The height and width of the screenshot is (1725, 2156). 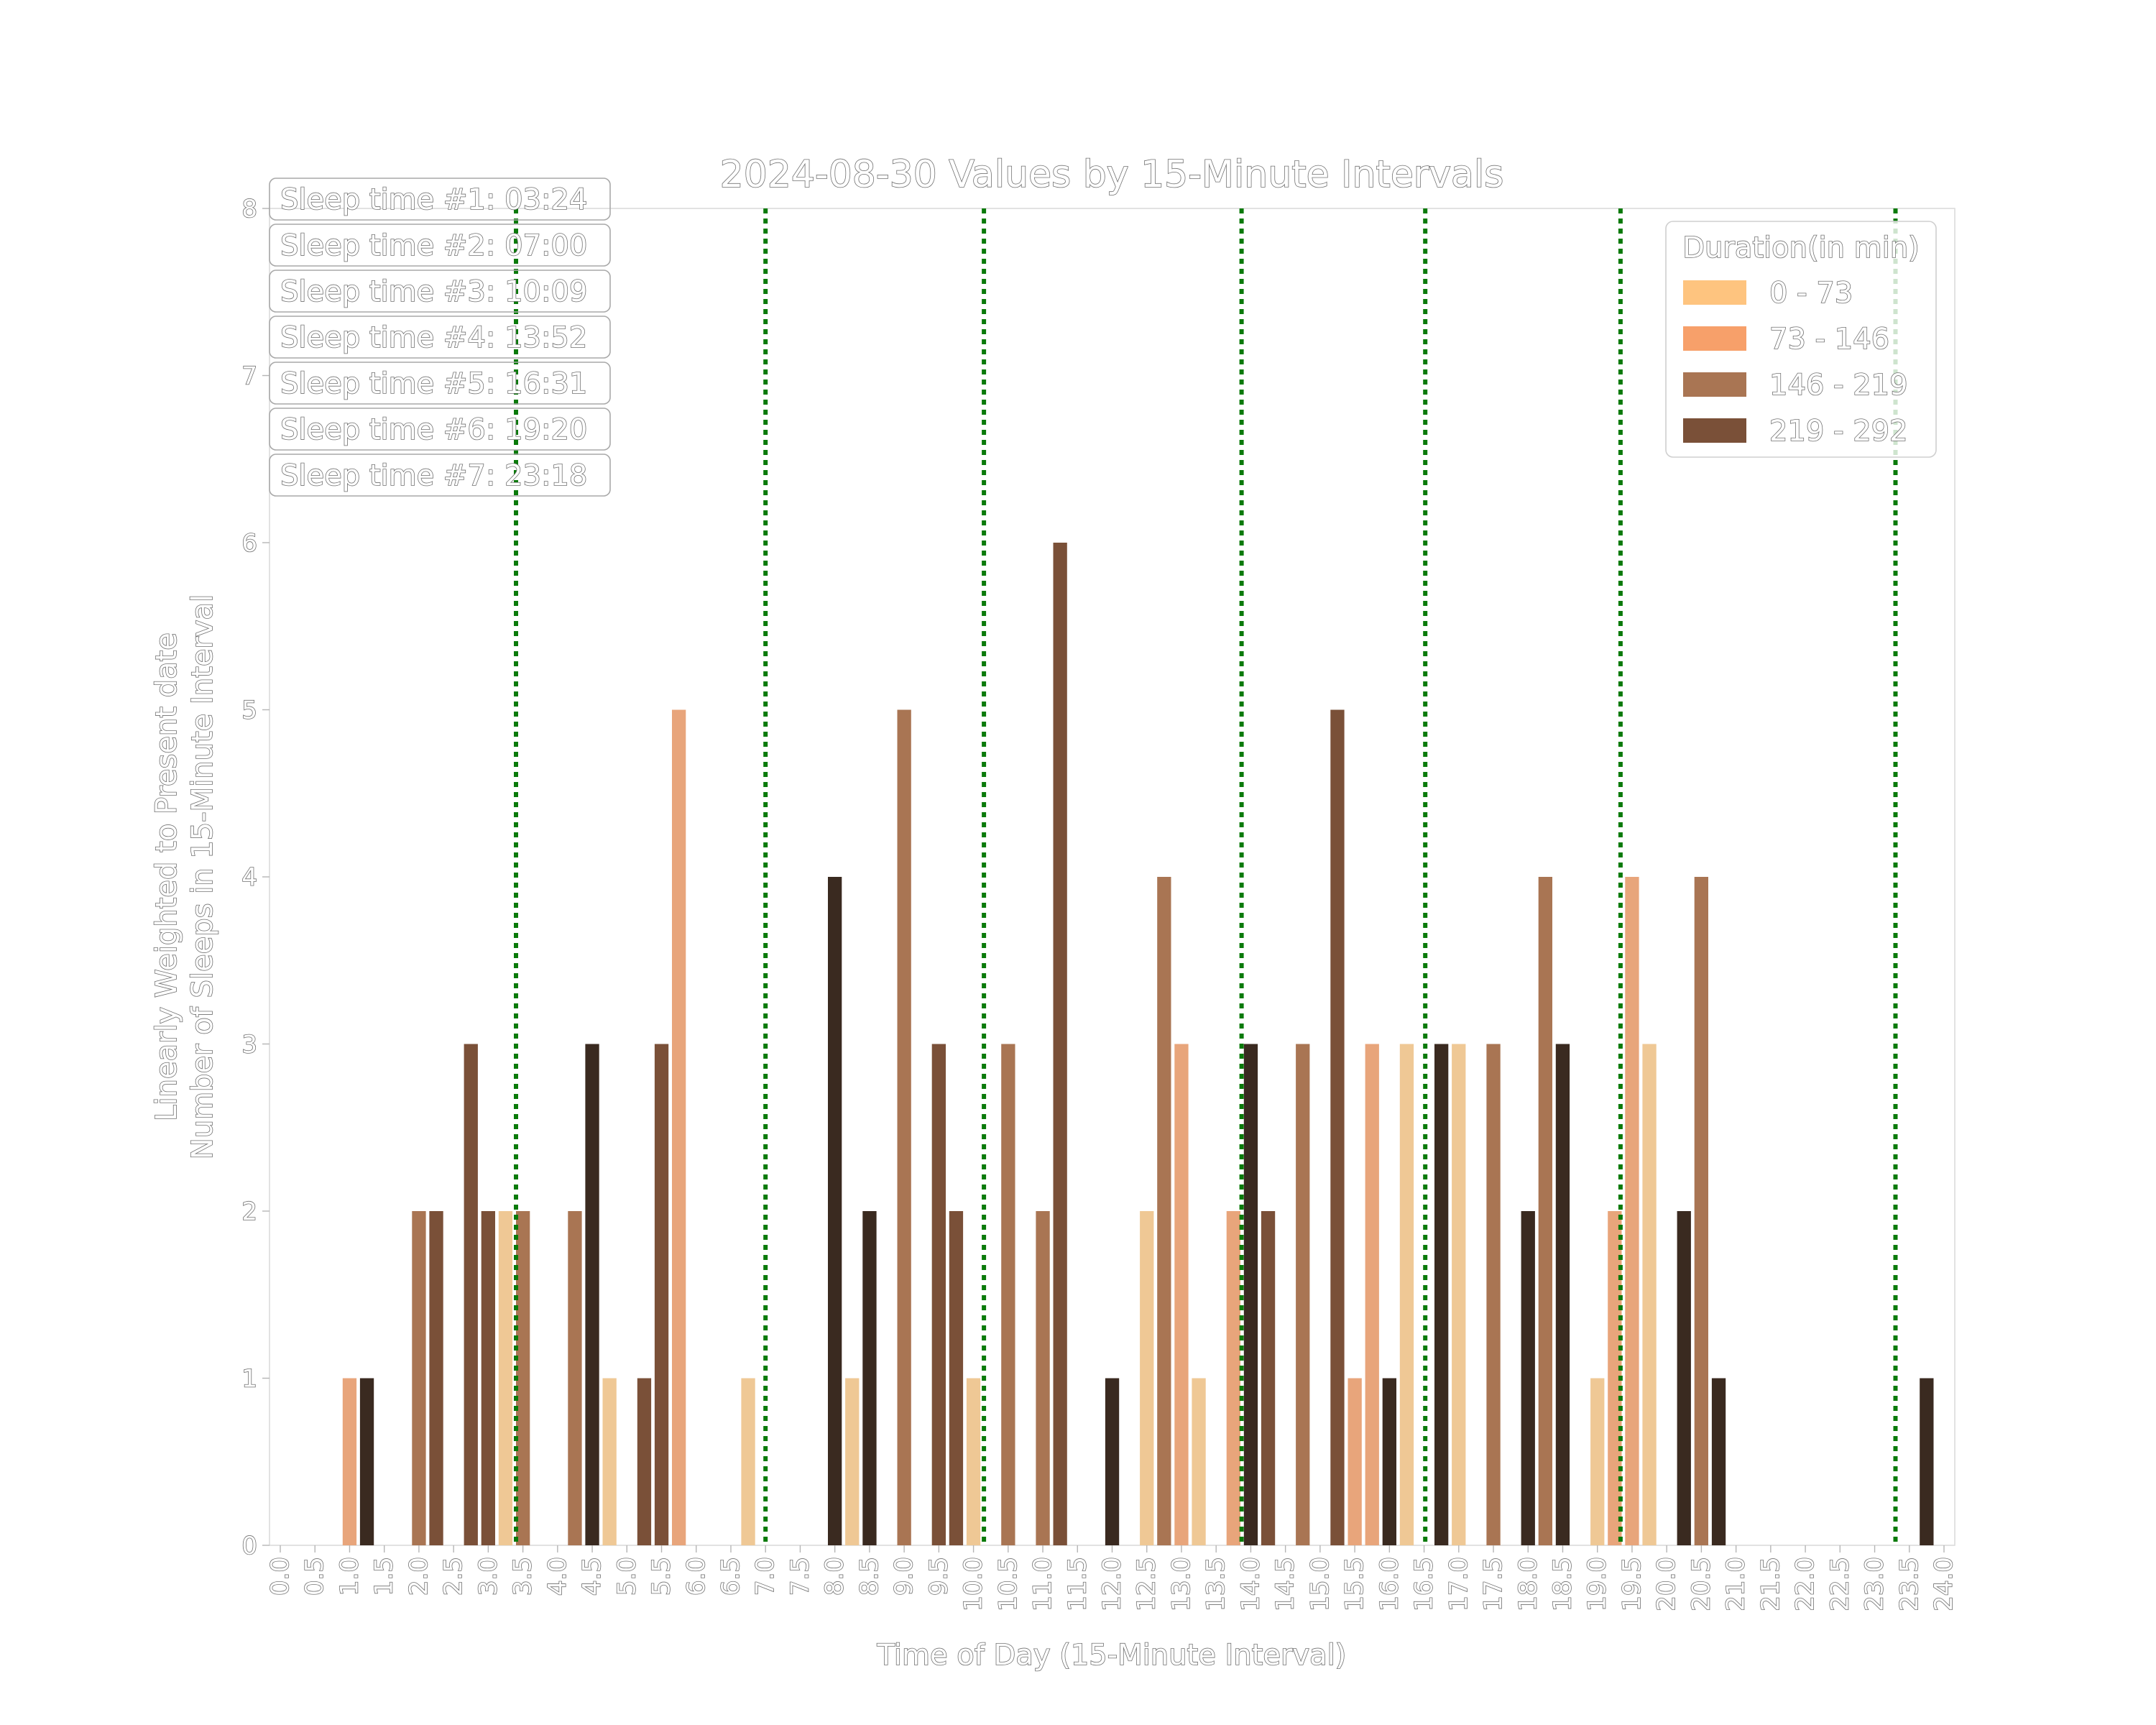 I want to click on x-tick-label: 20.0, so click(x=1666, y=1584).